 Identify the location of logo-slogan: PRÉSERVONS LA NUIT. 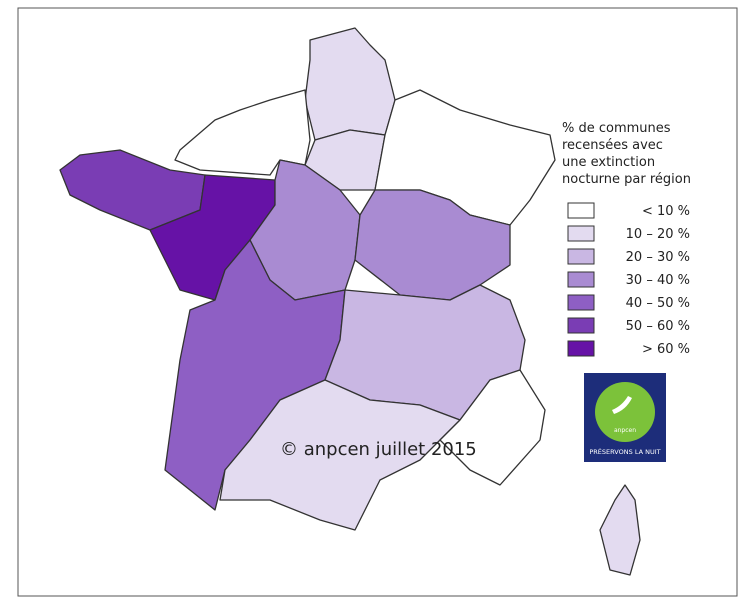
(624, 451).